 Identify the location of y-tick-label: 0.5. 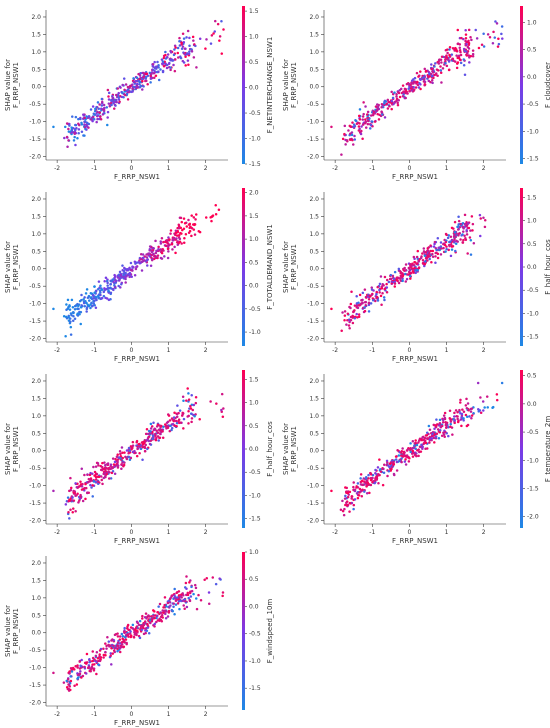
(36, 615).